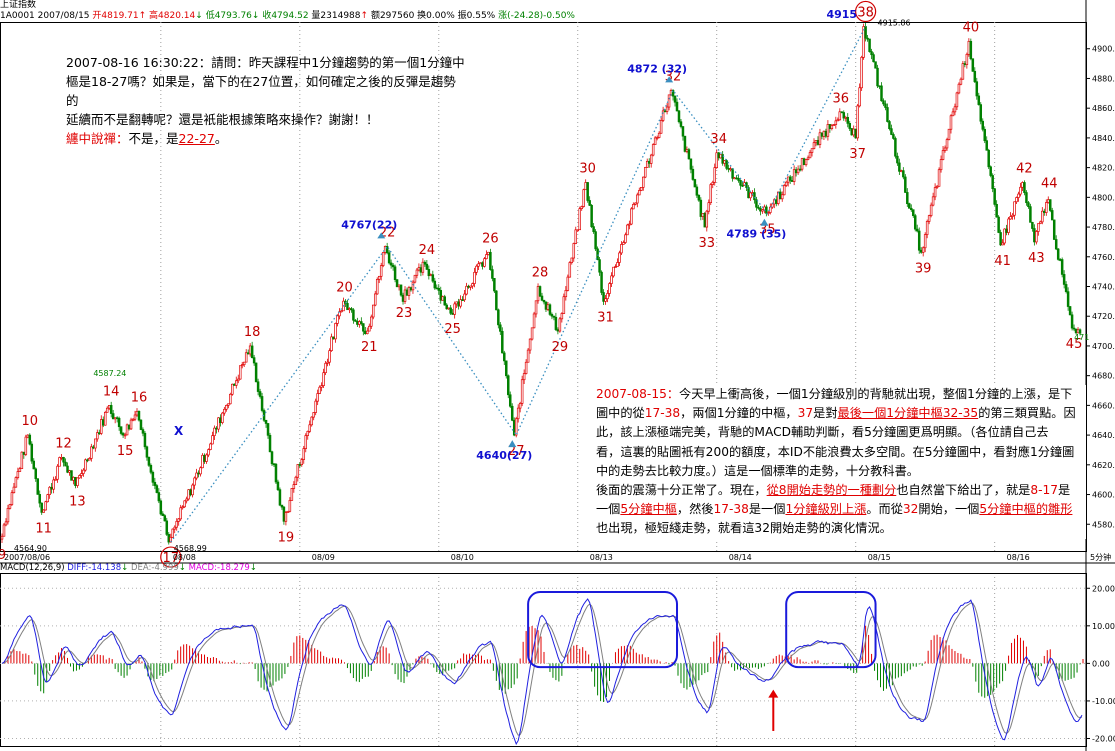 The height and width of the screenshot is (751, 1115). I want to click on price-tick-label: 4780.00, so click(1103, 227).